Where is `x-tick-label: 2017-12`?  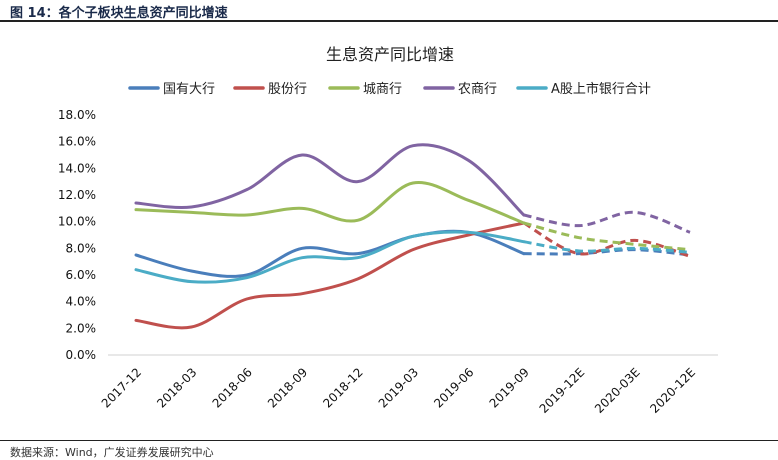 x-tick-label: 2017-12 is located at coordinates (121, 387).